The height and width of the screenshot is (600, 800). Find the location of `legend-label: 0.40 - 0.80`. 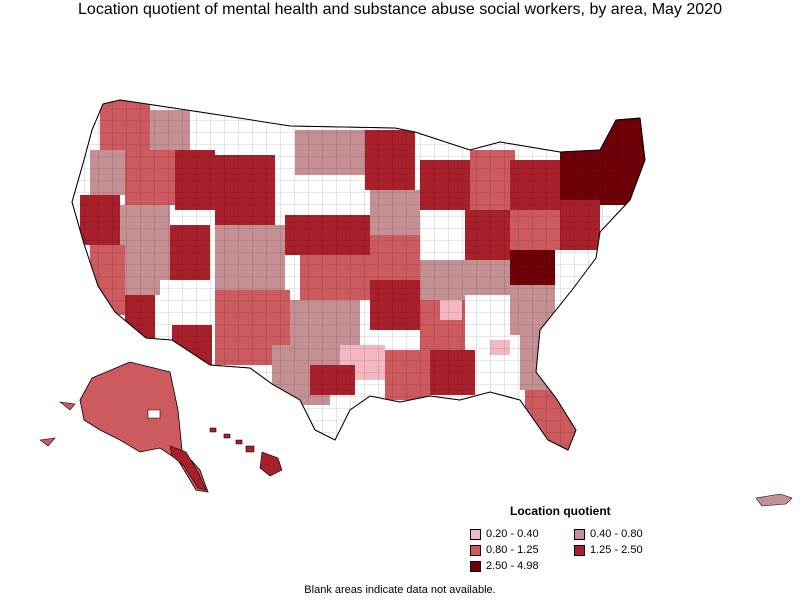

legend-label: 0.40 - 0.80 is located at coordinates (616, 534).